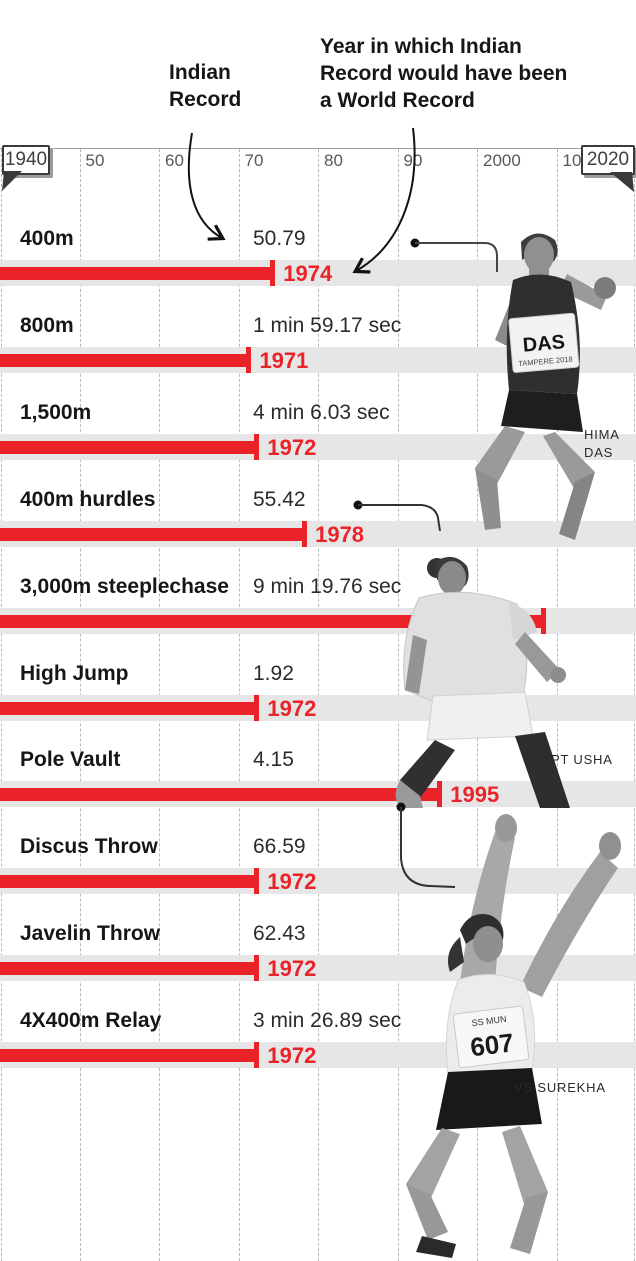  Describe the element at coordinates (572, 160) in the screenshot. I see `axis-tick-label: 10` at that location.